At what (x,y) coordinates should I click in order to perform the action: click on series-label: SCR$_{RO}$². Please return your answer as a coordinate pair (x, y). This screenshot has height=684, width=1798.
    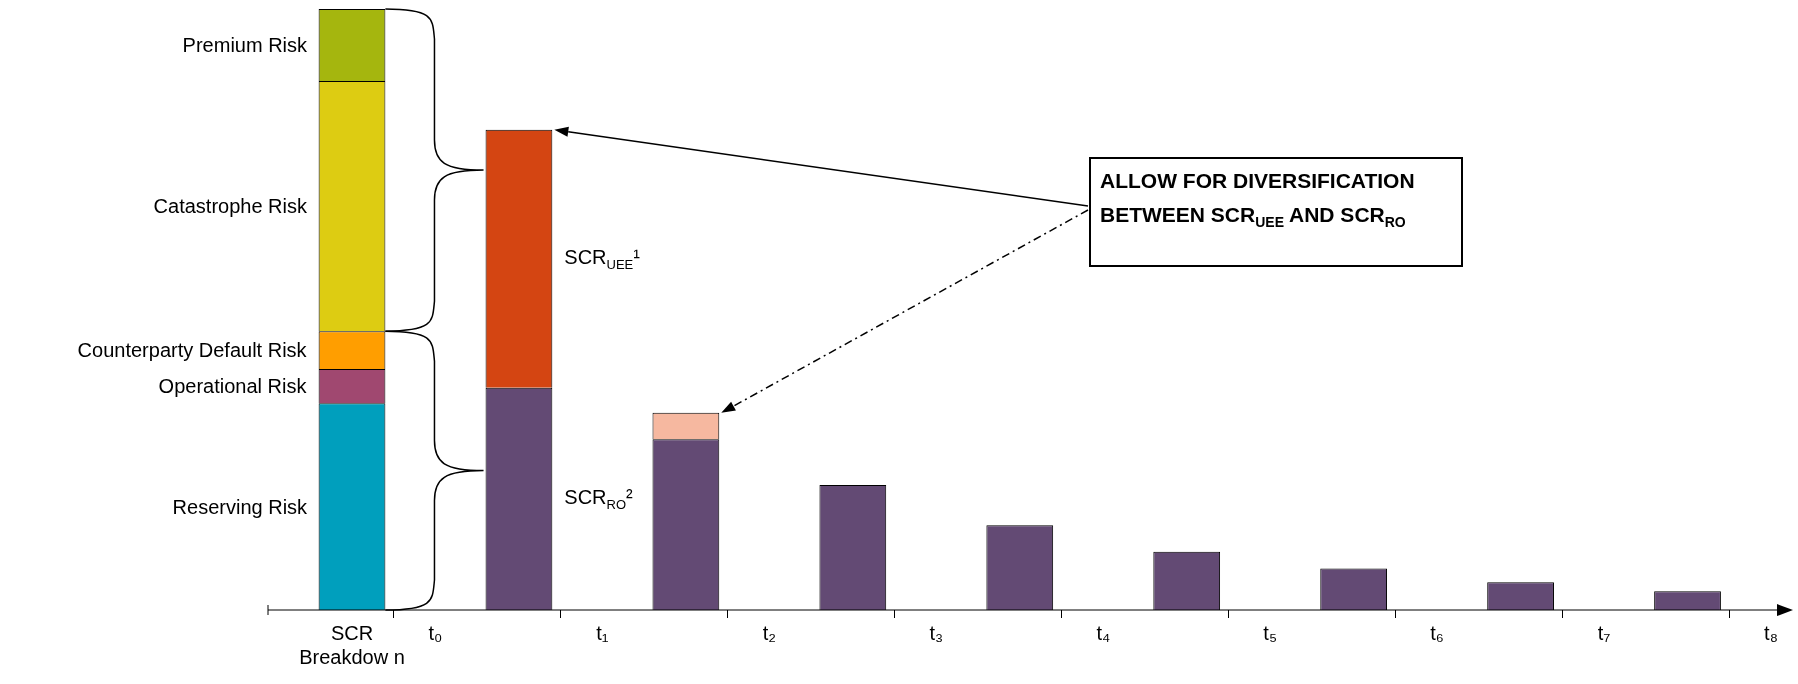
    Looking at the image, I should click on (598, 498).